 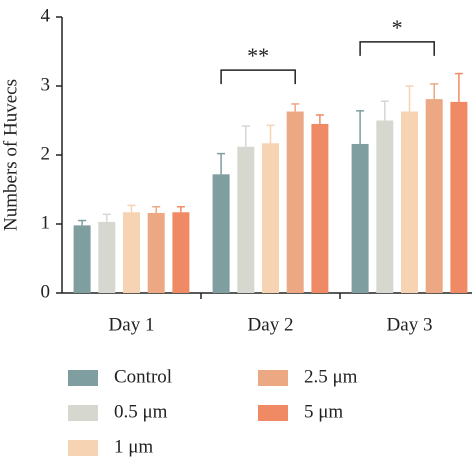 What do you see at coordinates (46, 222) in the screenshot?
I see `y-tick-label: 1` at bounding box center [46, 222].